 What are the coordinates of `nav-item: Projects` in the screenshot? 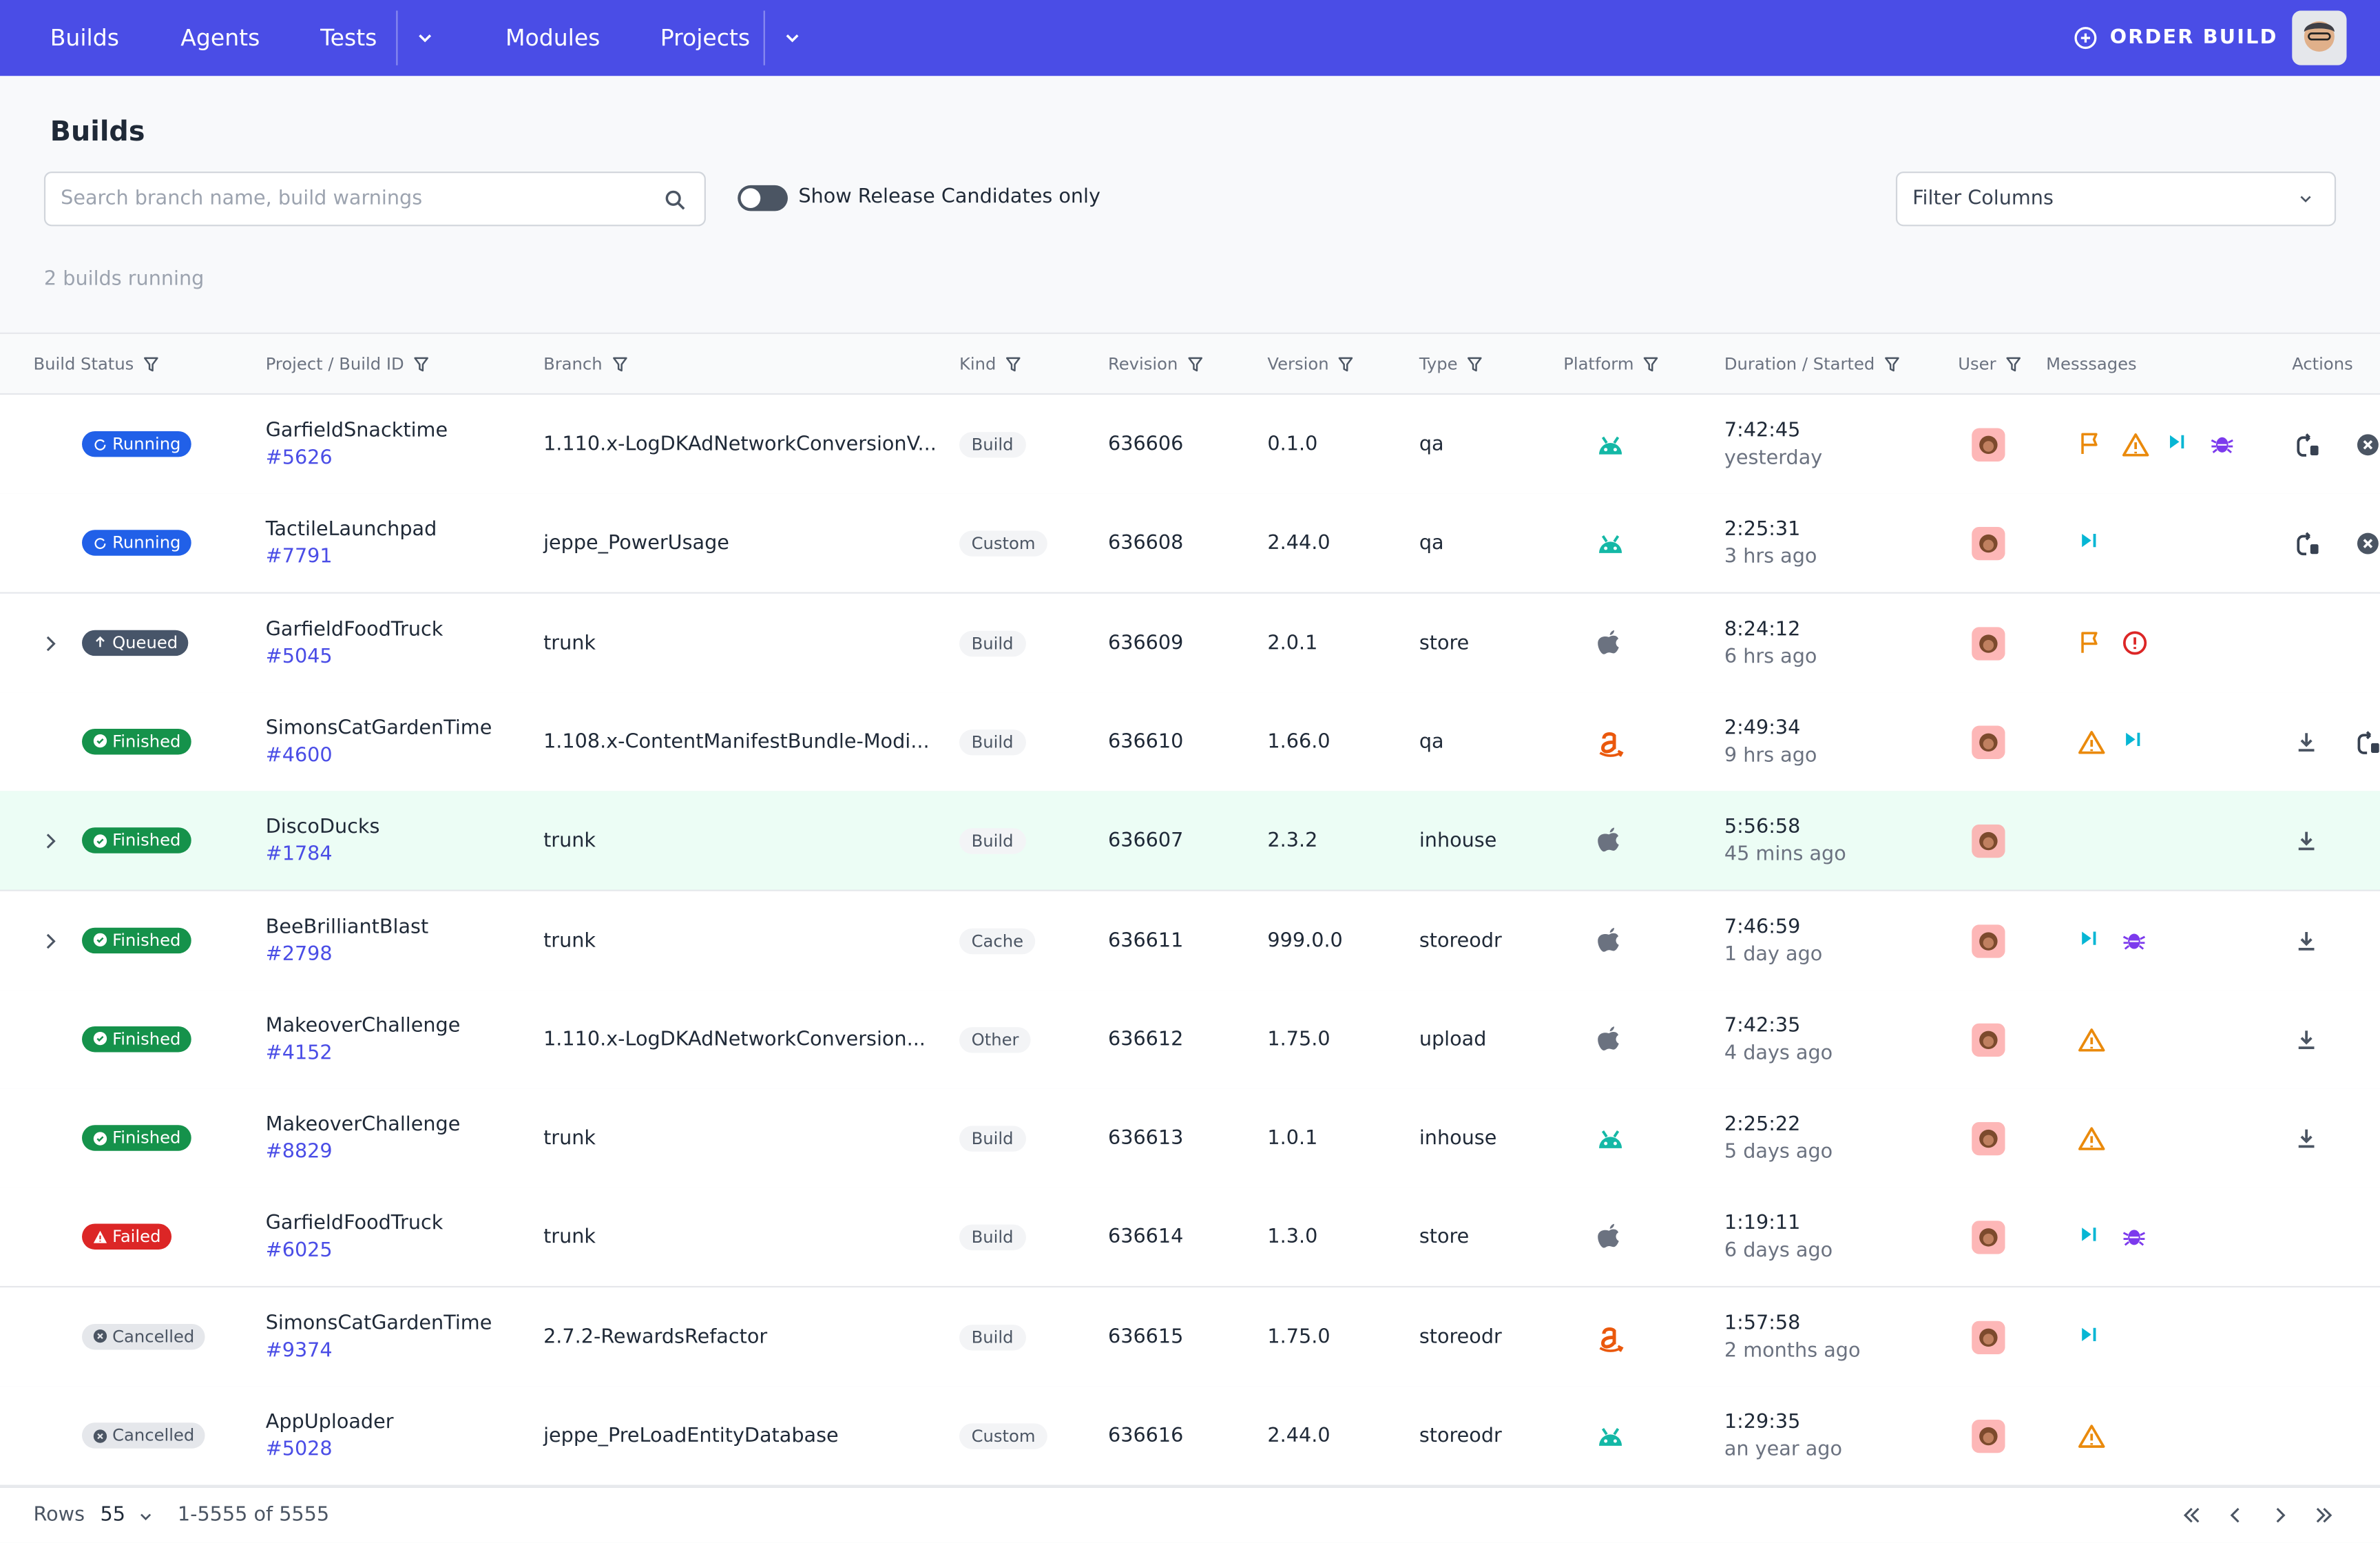 It's located at (705, 38).